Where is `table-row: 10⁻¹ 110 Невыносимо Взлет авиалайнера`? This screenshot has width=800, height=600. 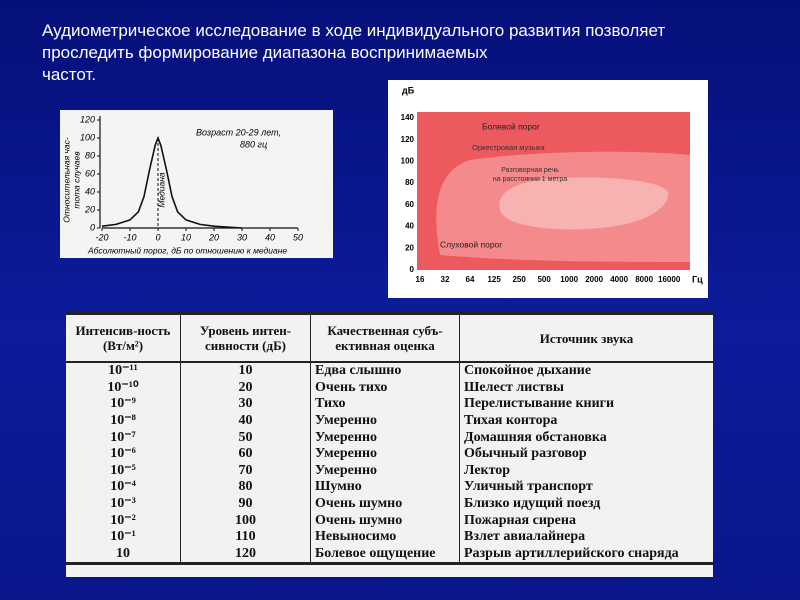
table-row: 10⁻¹ 110 Невыносимо Взлет авиалайнера is located at coordinates (389, 537).